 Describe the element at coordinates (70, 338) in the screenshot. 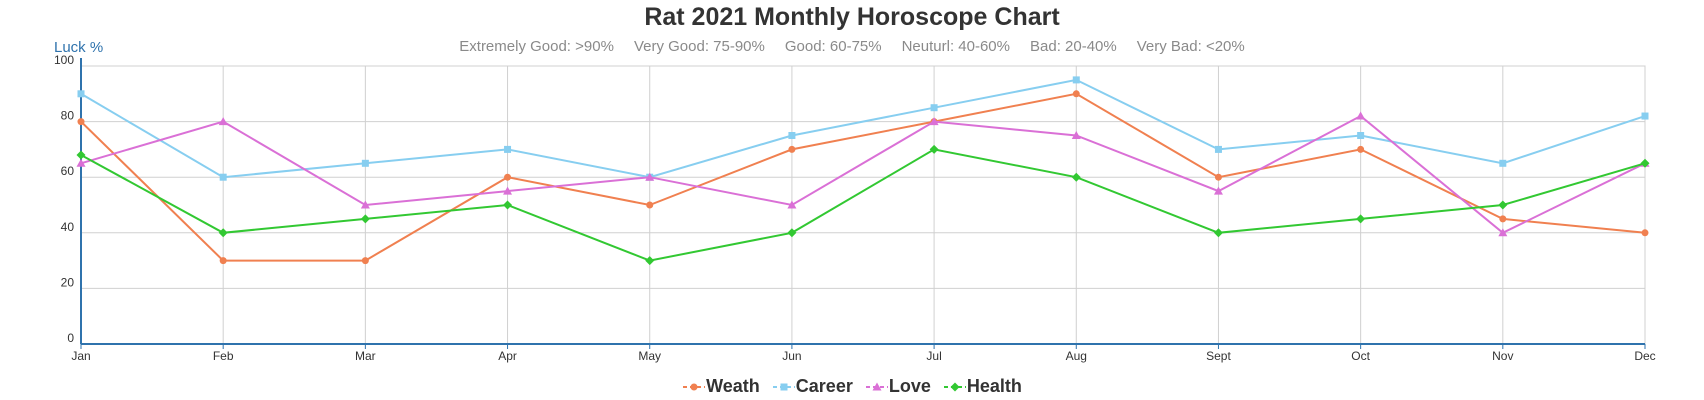

I see `y-tick-label: 0` at that location.